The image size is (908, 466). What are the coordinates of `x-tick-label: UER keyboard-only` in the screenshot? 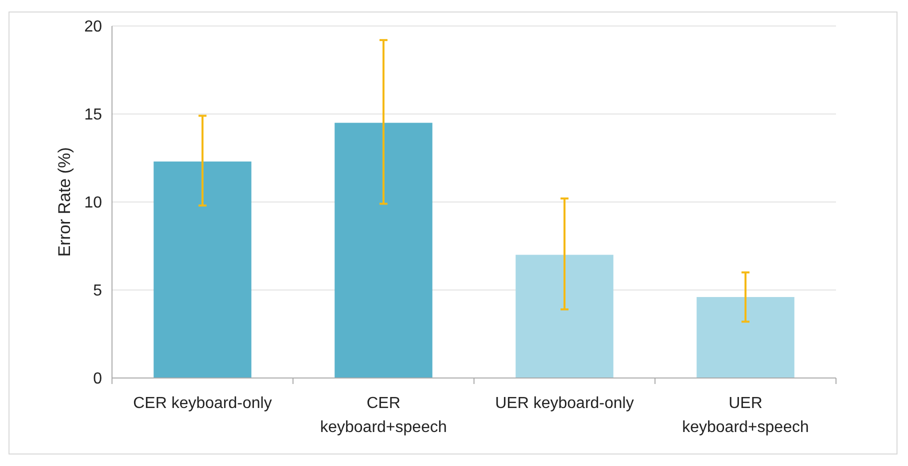 It's located at (564, 403).